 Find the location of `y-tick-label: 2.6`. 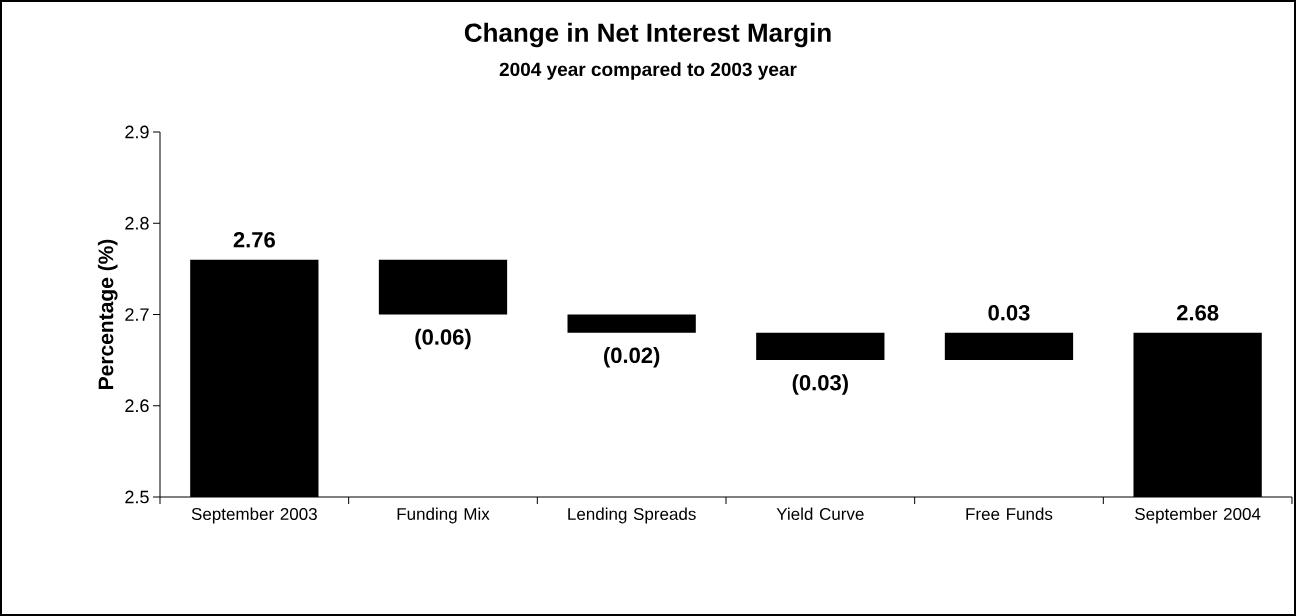

y-tick-label: 2.6 is located at coordinates (137, 406).